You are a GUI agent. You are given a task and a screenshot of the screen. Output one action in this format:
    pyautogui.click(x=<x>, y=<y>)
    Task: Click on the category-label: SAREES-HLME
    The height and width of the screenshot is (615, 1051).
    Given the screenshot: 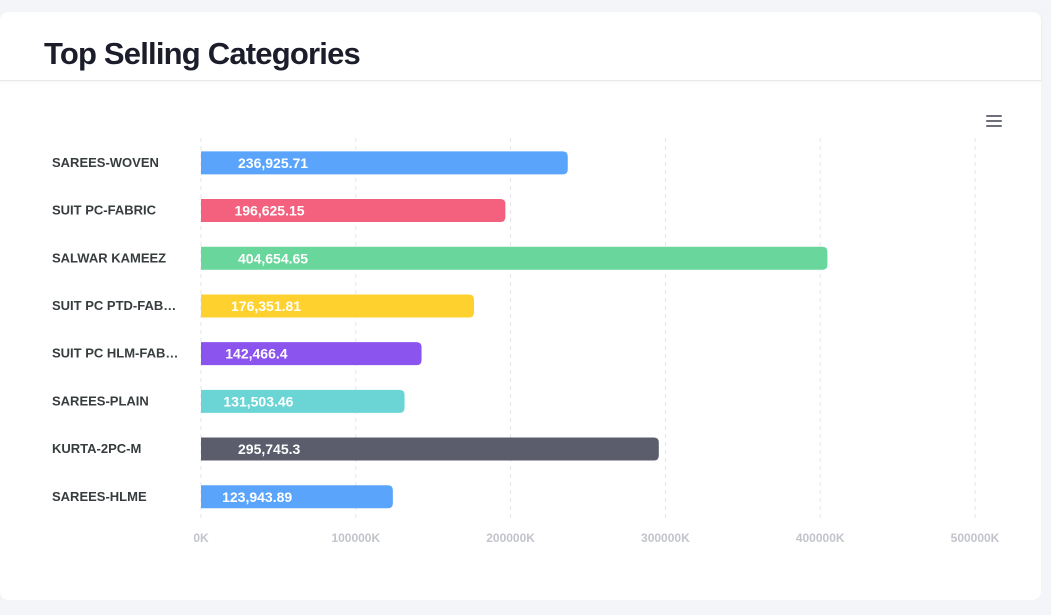 What is the action you would take?
    pyautogui.click(x=99, y=496)
    